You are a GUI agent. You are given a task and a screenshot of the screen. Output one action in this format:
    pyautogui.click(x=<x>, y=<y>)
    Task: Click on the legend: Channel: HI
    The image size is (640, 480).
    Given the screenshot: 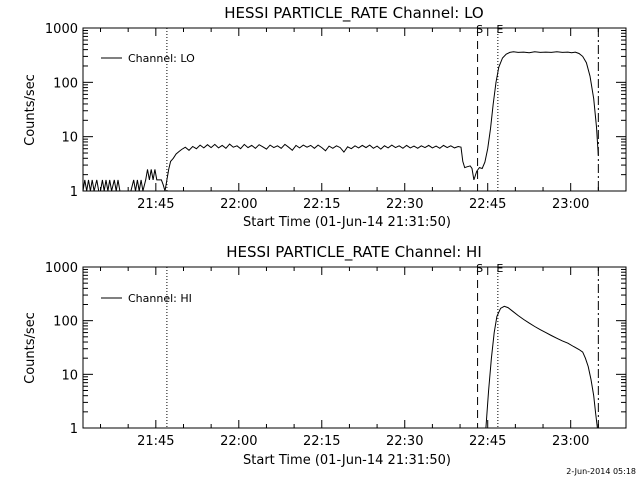 What is the action you would take?
    pyautogui.click(x=146, y=298)
    